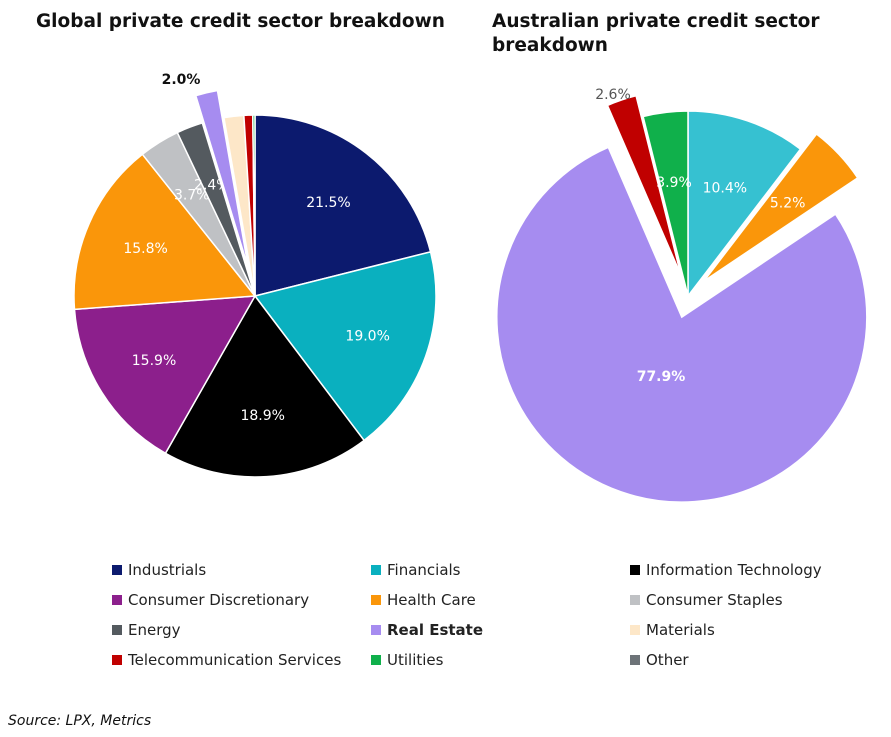  Describe the element at coordinates (500, 600) in the screenshot. I see `legend-item-health-care: Health Care` at that location.